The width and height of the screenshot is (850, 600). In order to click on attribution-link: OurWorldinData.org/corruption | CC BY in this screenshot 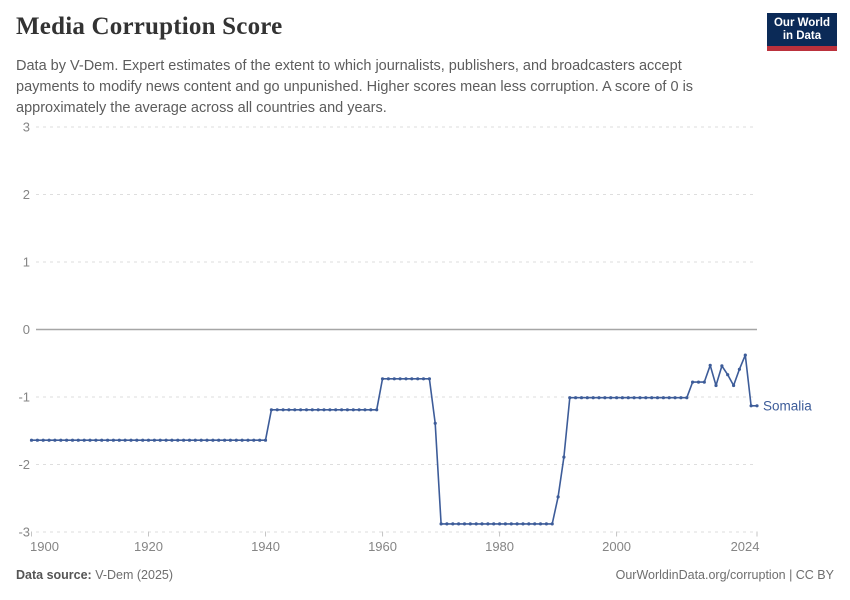, I will do `click(724, 575)`.